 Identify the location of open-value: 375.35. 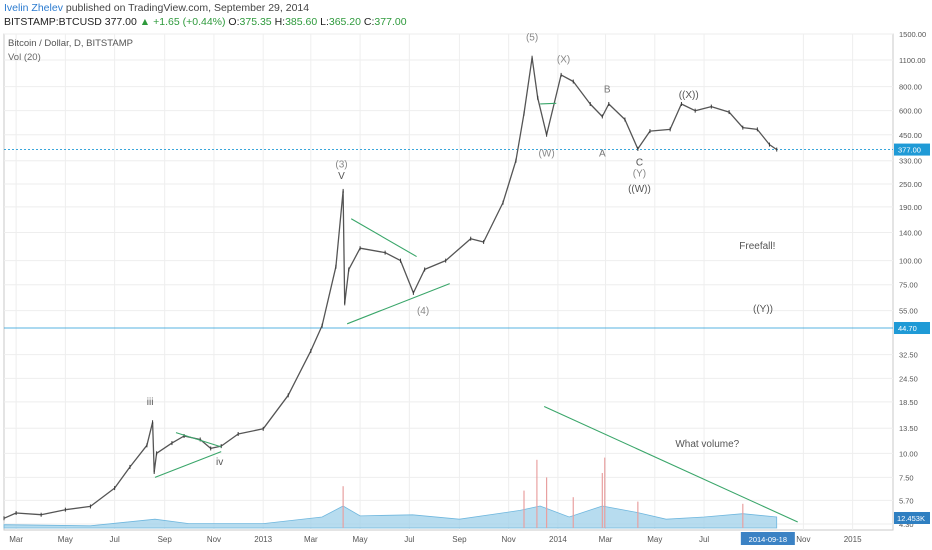
(255, 22).